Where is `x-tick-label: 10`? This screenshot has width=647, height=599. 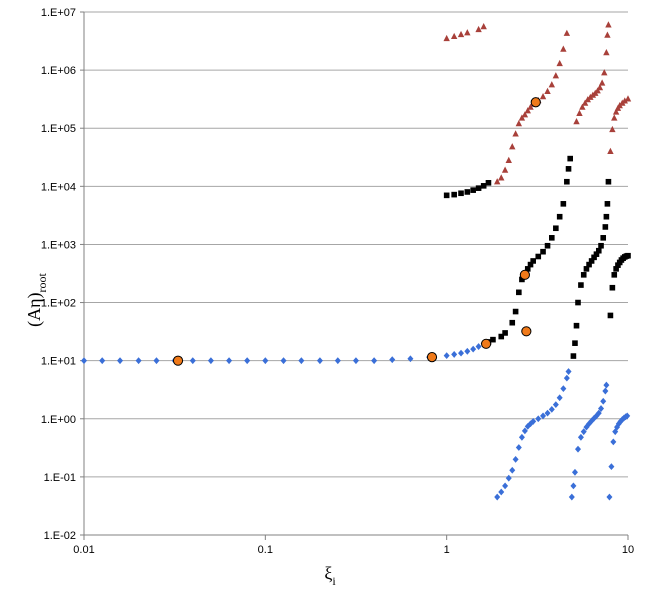
x-tick-label: 10 is located at coordinates (628, 550).